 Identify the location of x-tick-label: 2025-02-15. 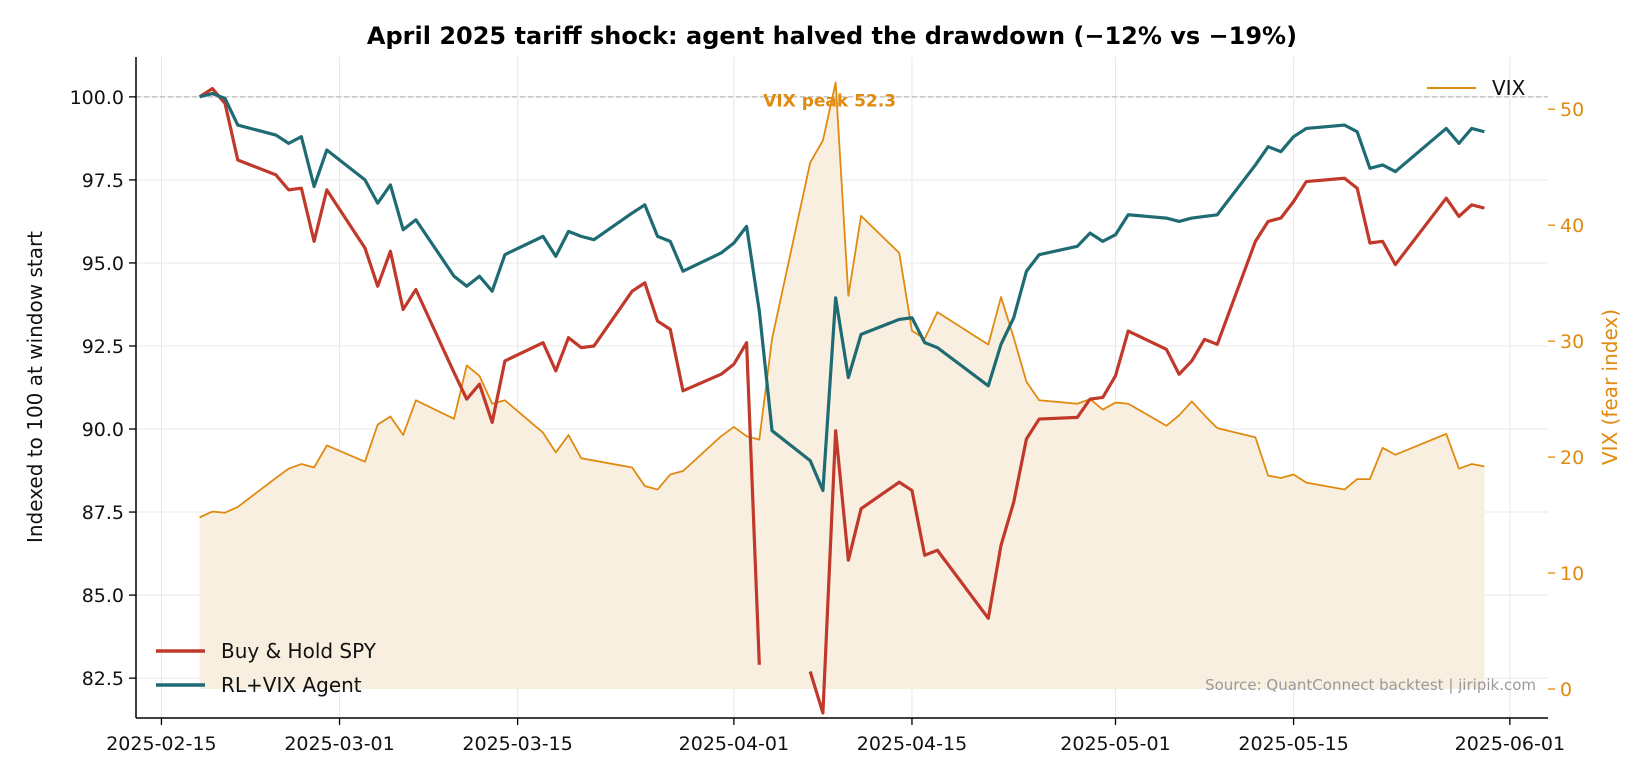
(161, 744).